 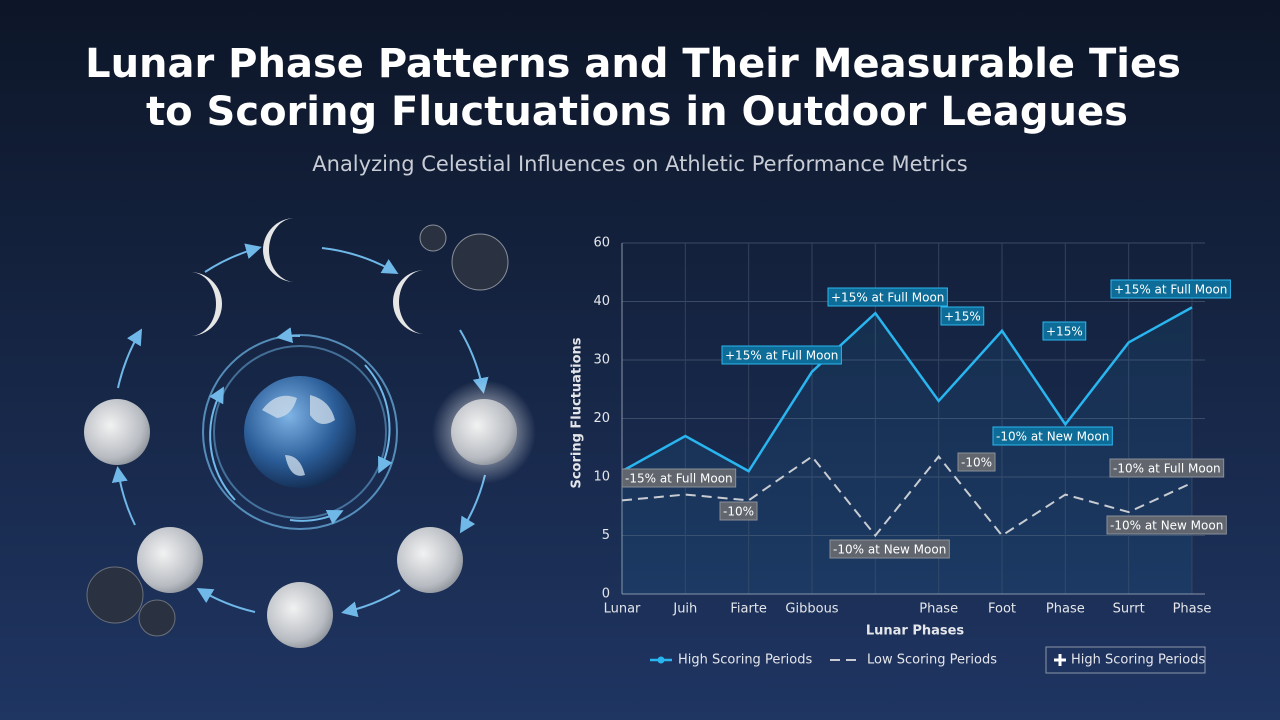 What do you see at coordinates (1002, 609) in the screenshot?
I see `x-tick-label: Foot` at bounding box center [1002, 609].